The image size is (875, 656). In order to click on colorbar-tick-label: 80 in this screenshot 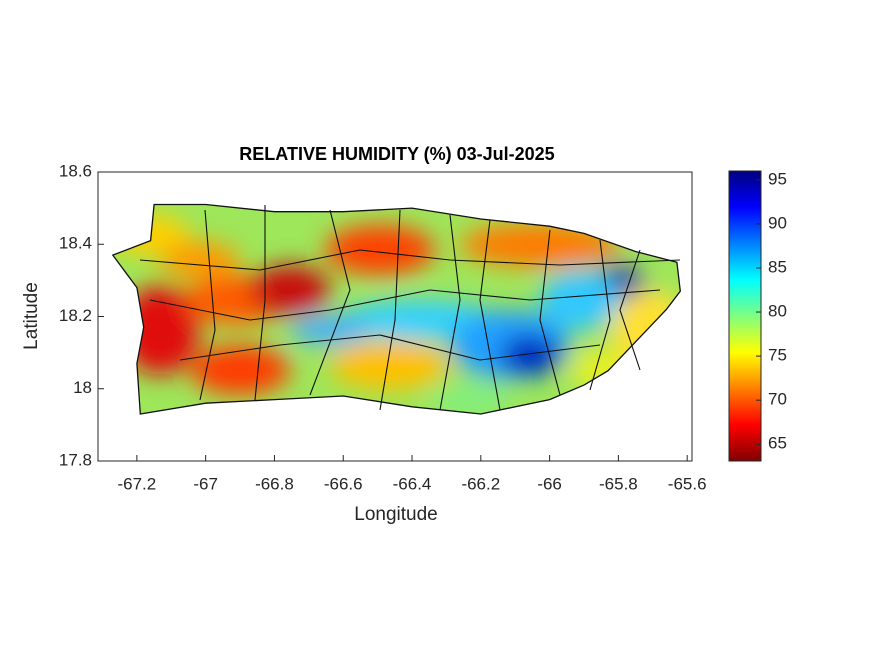, I will do `click(777, 311)`.